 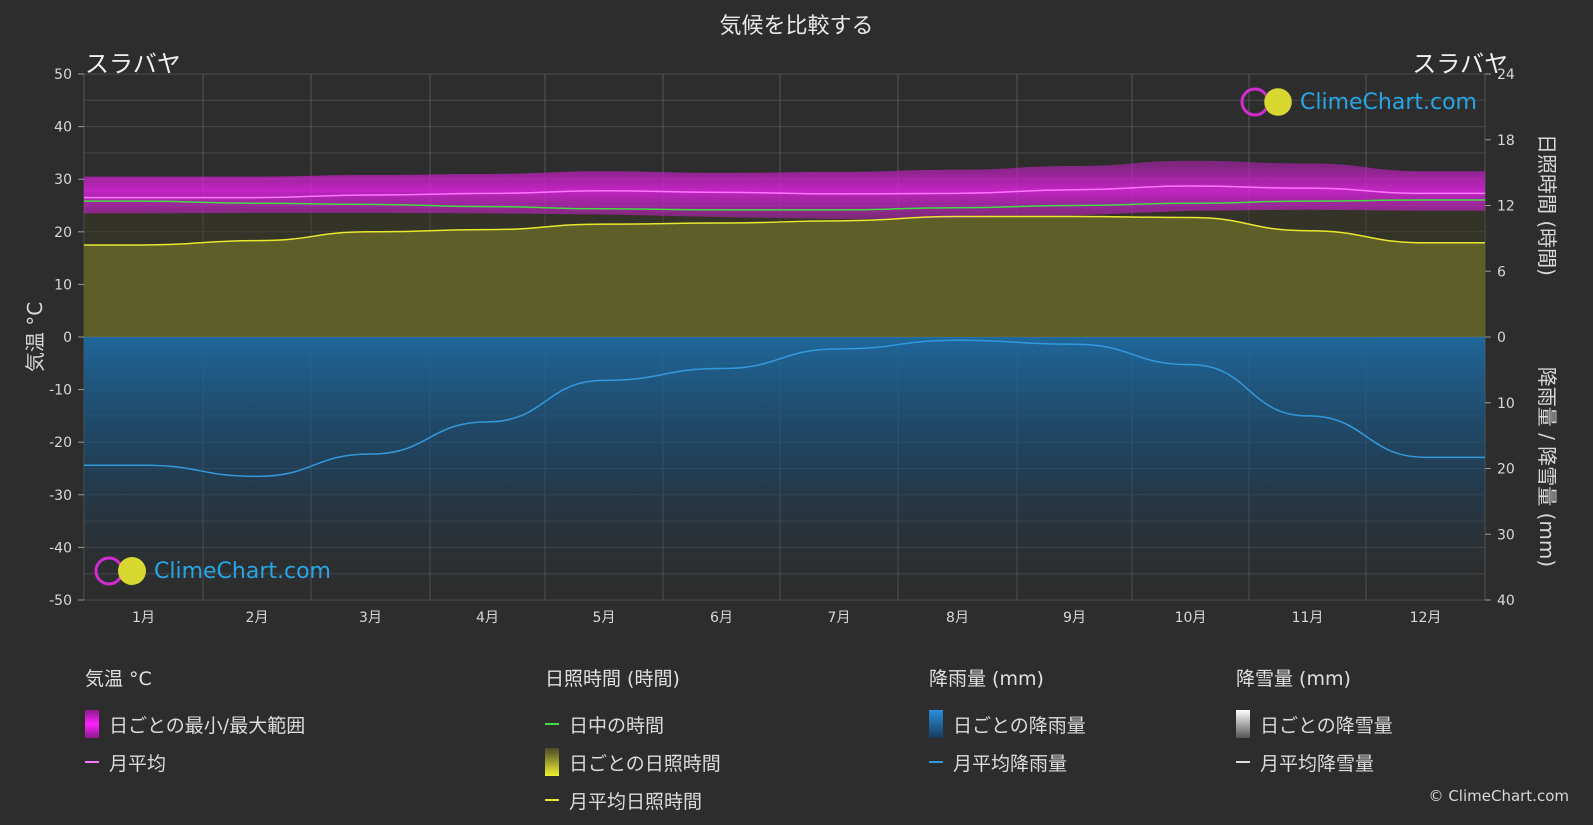 I want to click on sunshine-daily-swatch, so click(x=552, y=762).